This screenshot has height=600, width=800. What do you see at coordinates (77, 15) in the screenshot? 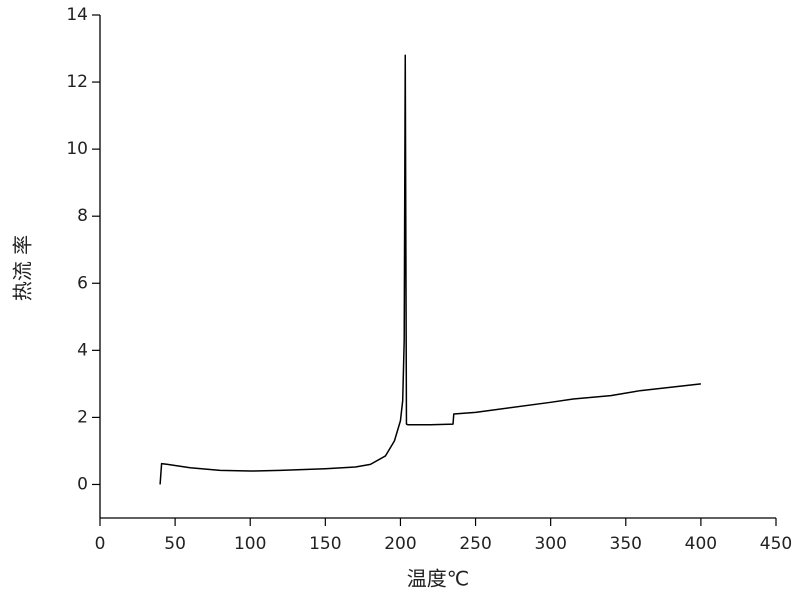
I see `y-tick-label: 14` at bounding box center [77, 15].